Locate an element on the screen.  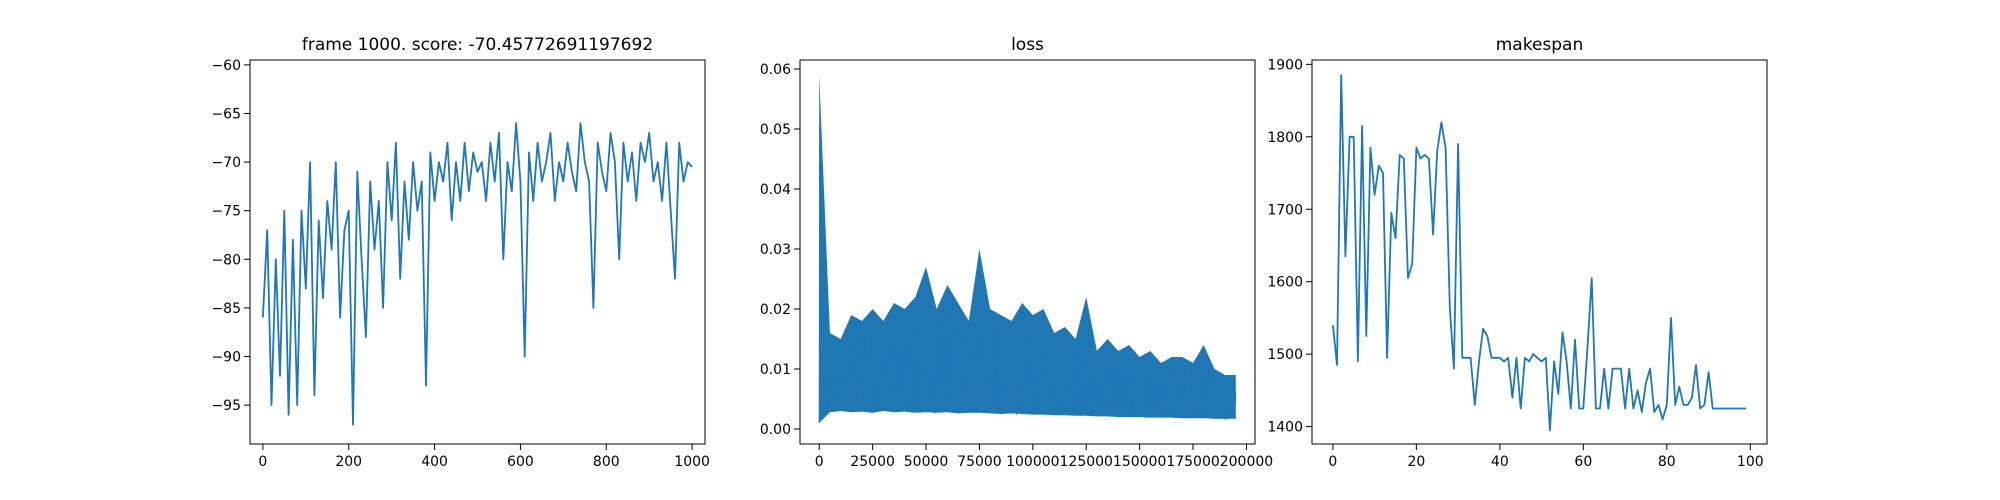
loss-series-line is located at coordinates (1027, 275).